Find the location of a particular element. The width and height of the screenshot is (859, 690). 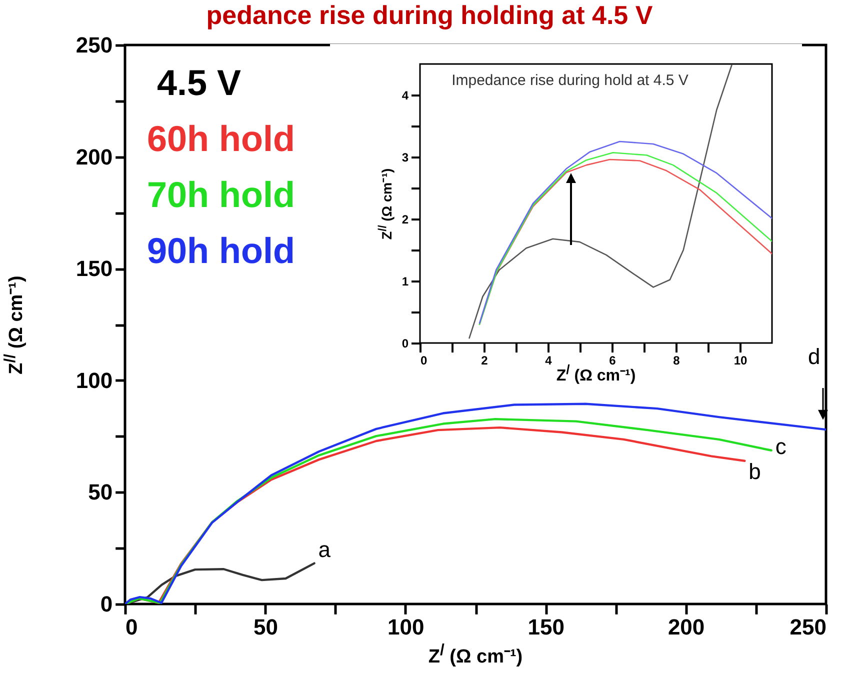

x-tick-label: 10 is located at coordinates (741, 361).